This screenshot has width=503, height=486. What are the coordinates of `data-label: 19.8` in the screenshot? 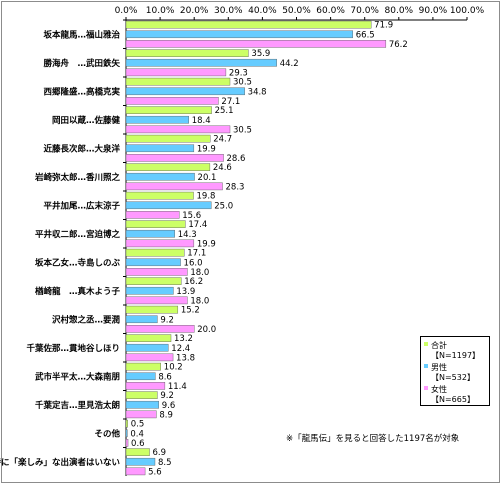 It's located at (206, 197).